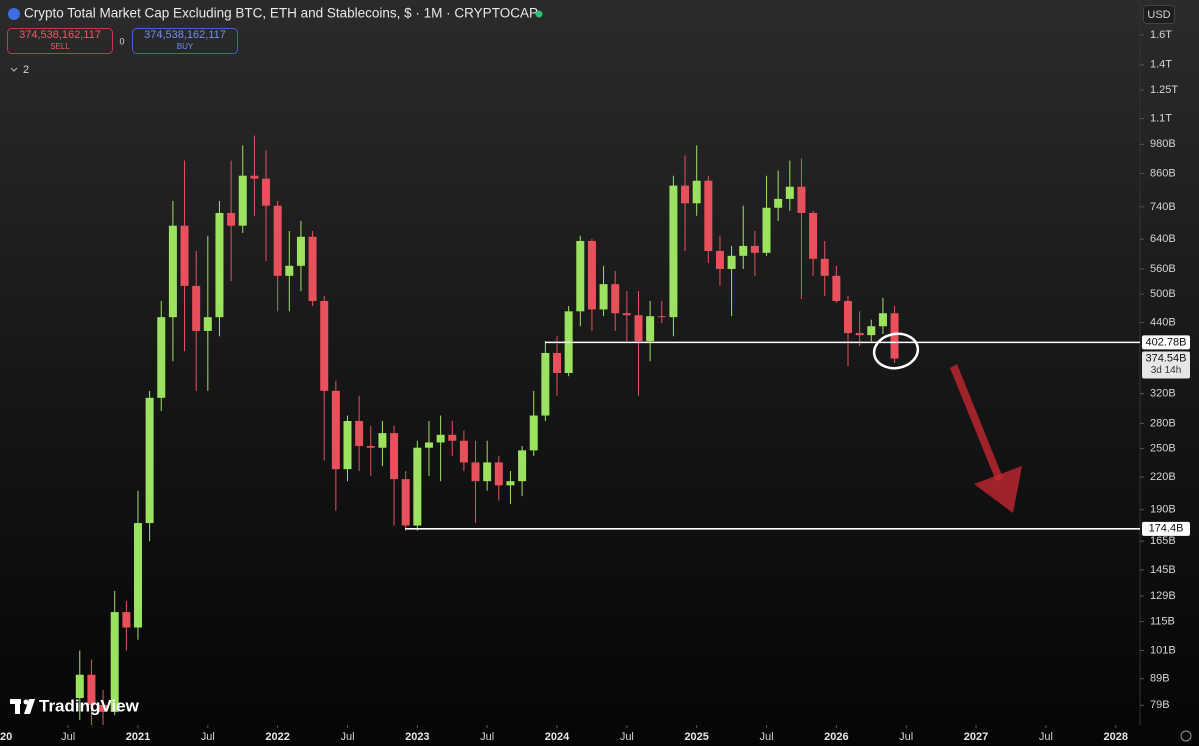  I want to click on y-tick-label: 860B, so click(1163, 173).